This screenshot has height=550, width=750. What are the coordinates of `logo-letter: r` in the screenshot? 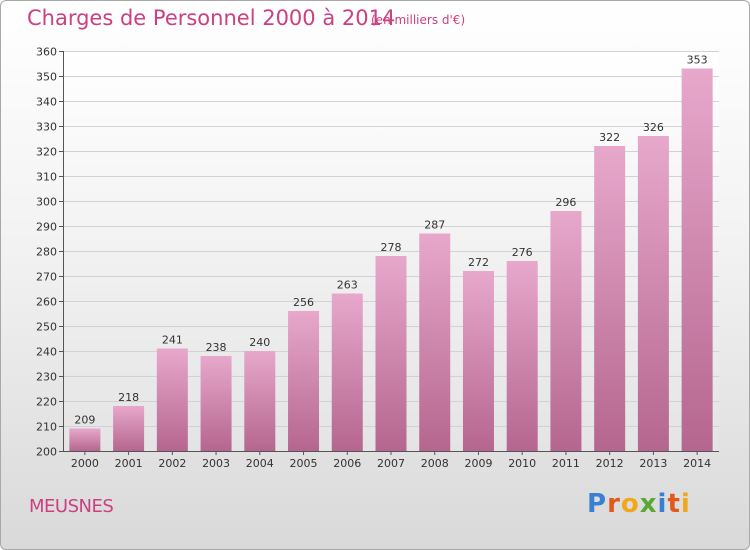 It's located at (614, 504).